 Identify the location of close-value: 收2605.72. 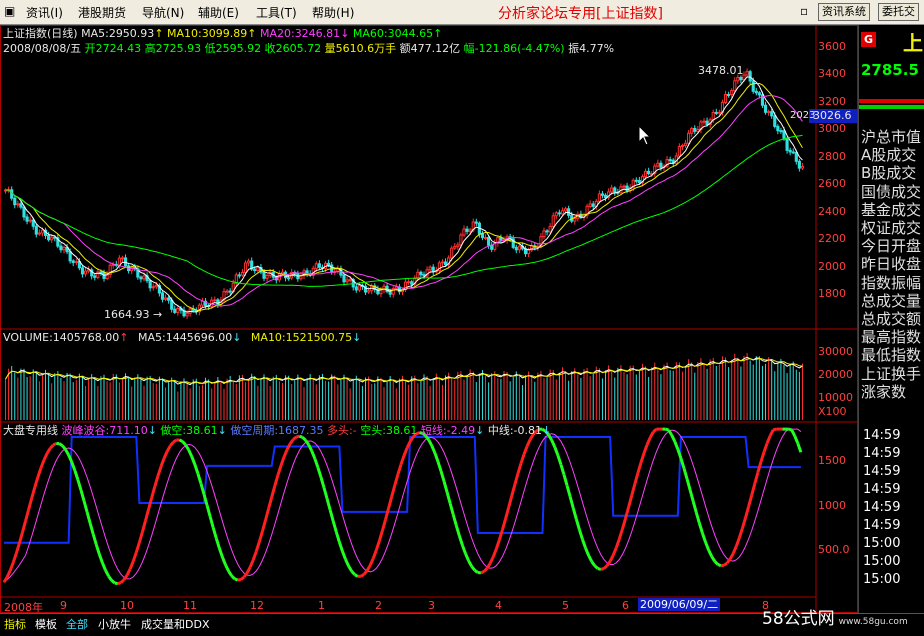
(293, 48).